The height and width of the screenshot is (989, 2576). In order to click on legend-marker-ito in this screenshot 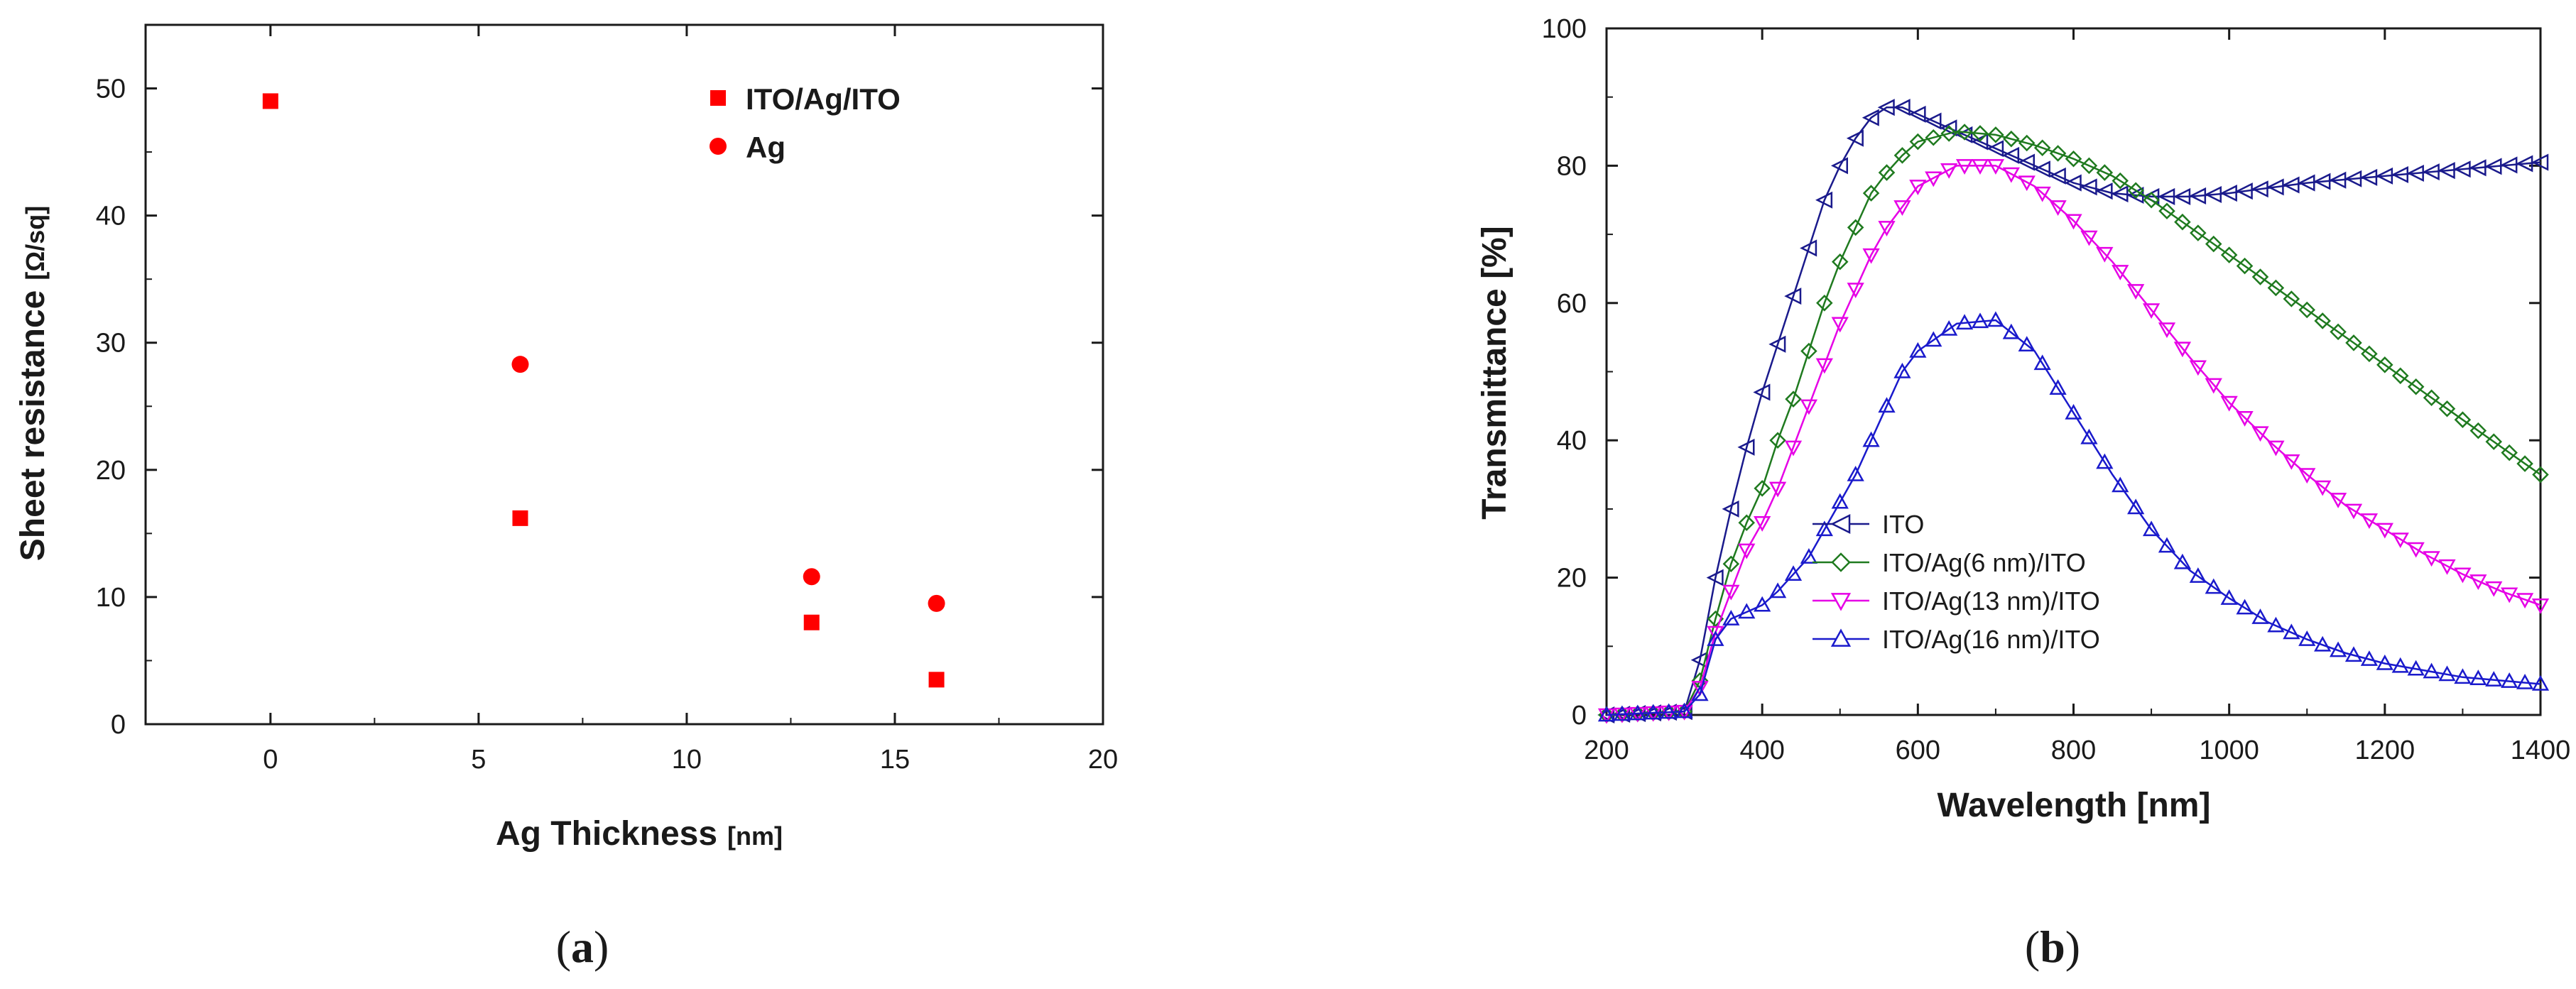, I will do `click(1840, 524)`.